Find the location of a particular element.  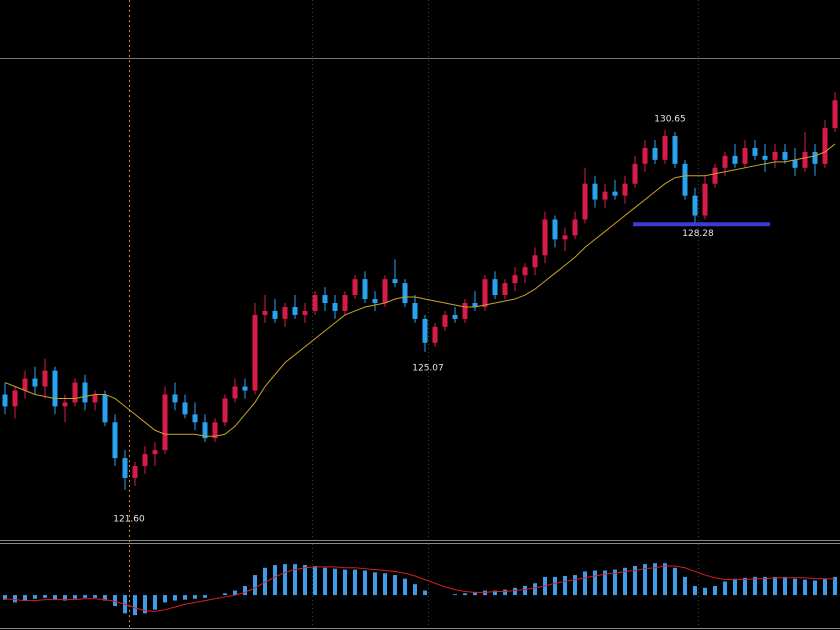

signal-line is located at coordinates (419, 589).